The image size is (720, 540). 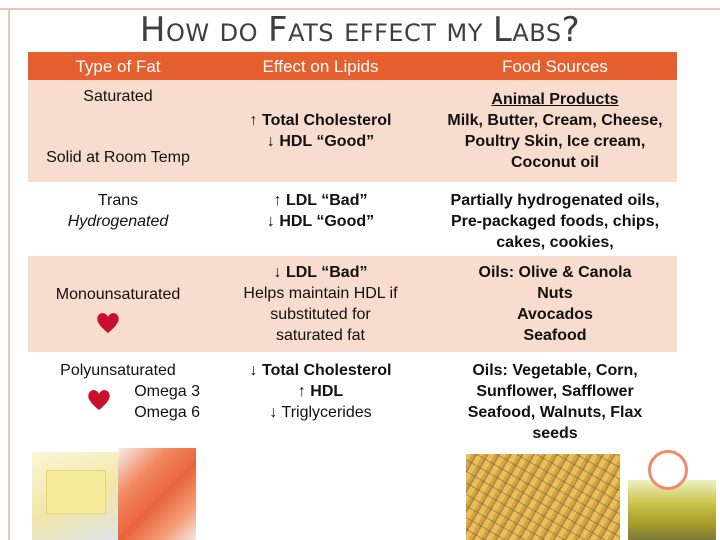 I want to click on mono-effect-2: Helps maintain HDL if, so click(x=320, y=293).